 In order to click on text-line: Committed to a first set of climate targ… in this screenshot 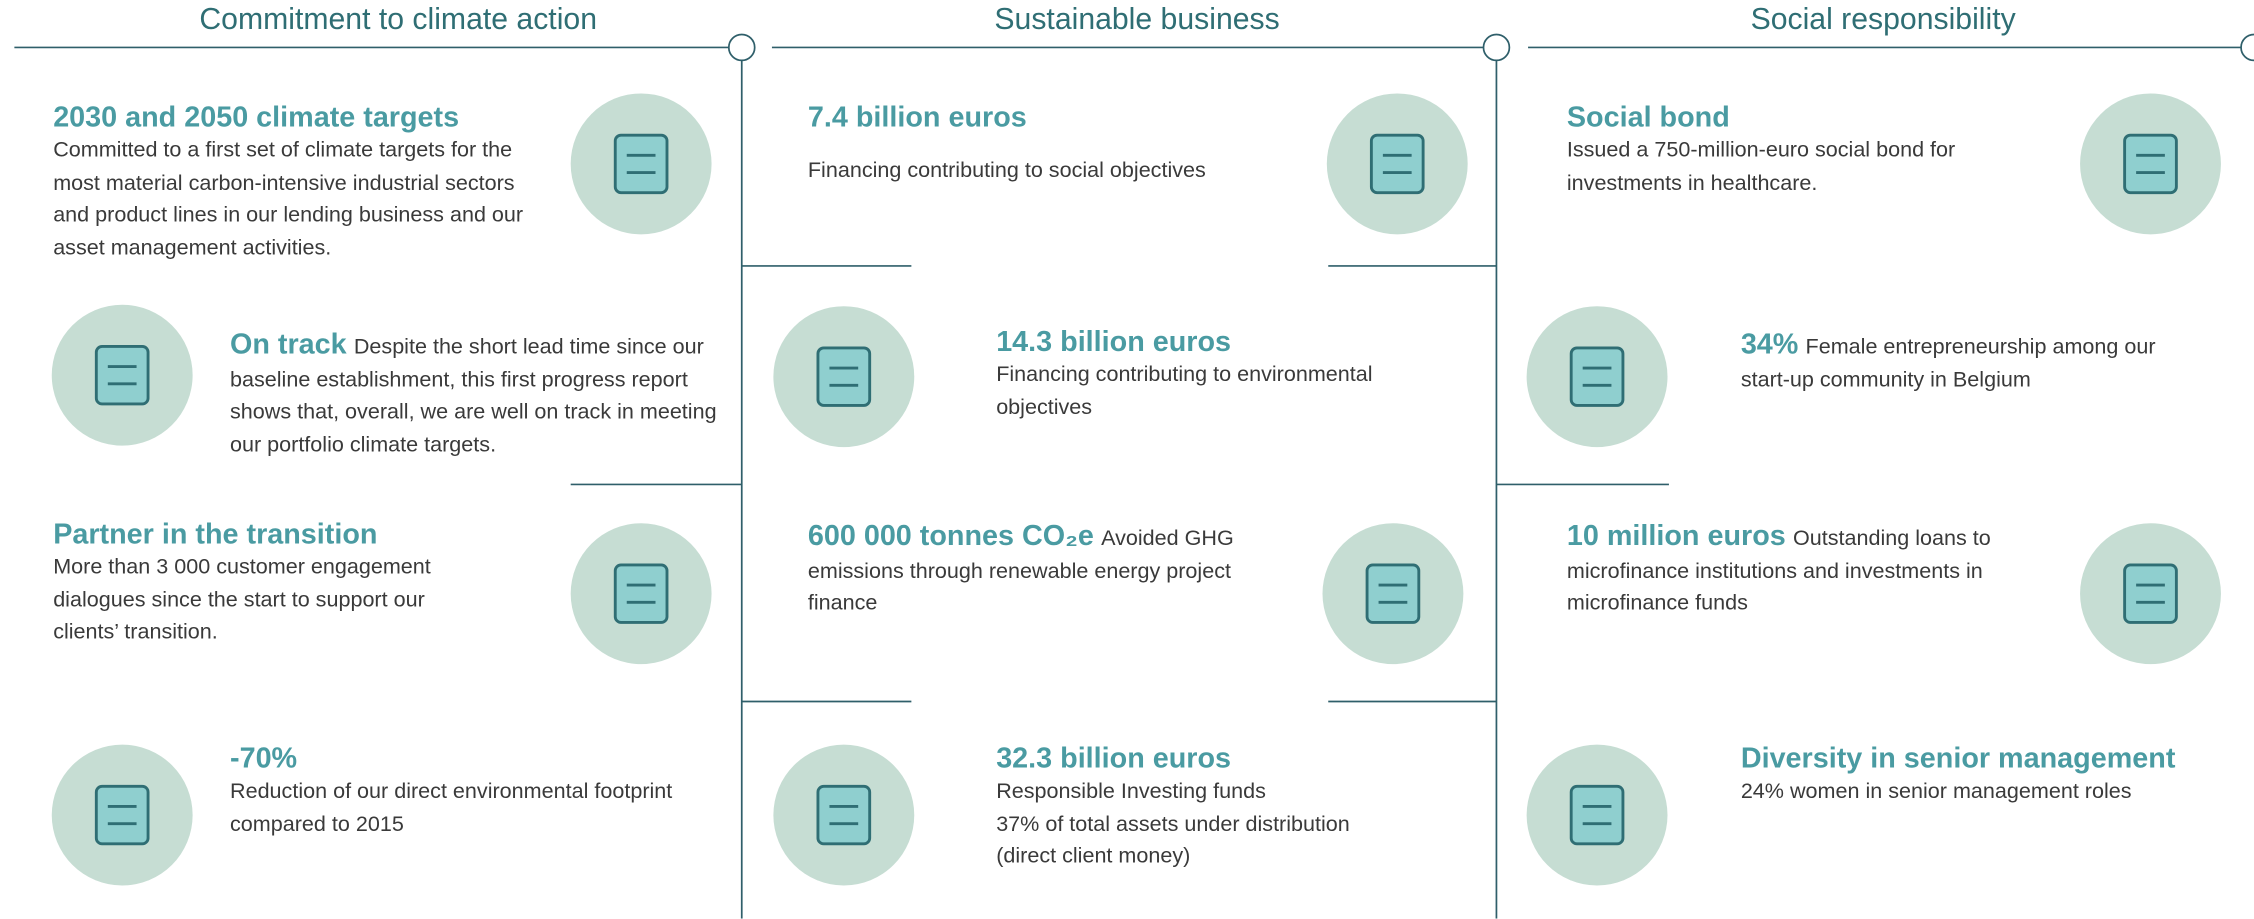, I will do `click(288, 199)`.